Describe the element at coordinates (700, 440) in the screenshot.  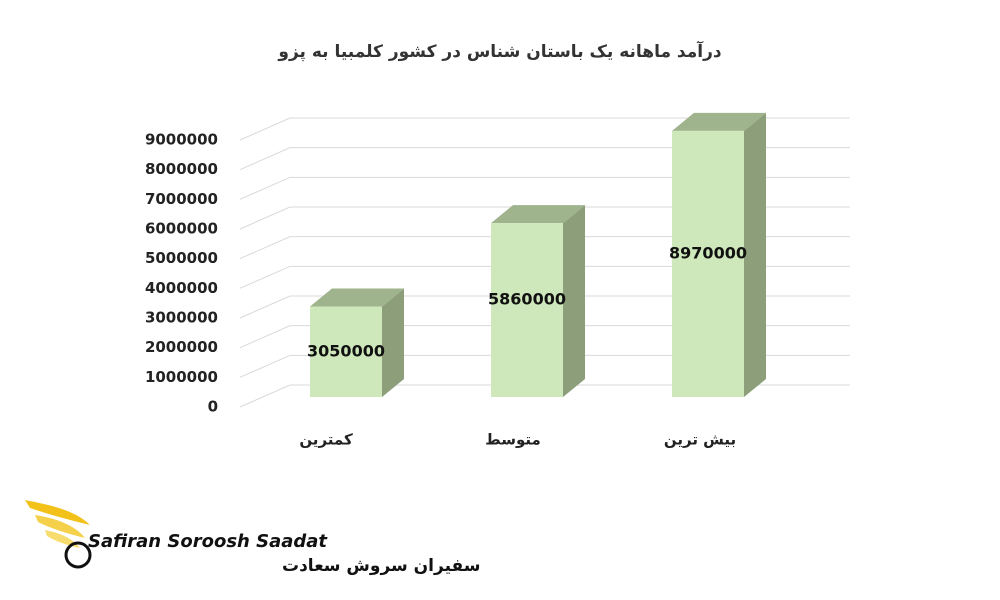
I see `x-tick-label: بیش ترین` at that location.